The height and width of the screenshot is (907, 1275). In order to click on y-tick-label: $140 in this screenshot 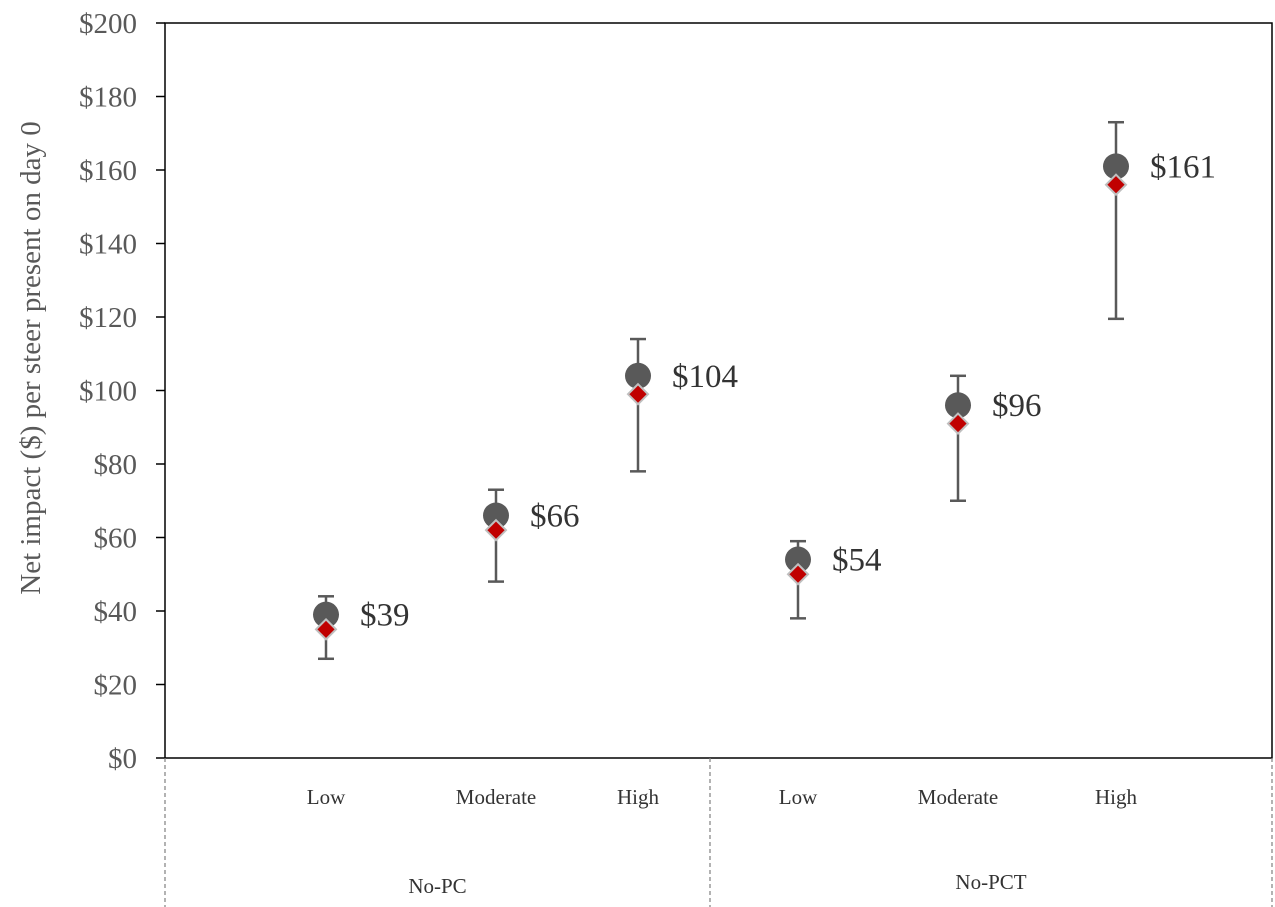, I will do `click(108, 245)`.